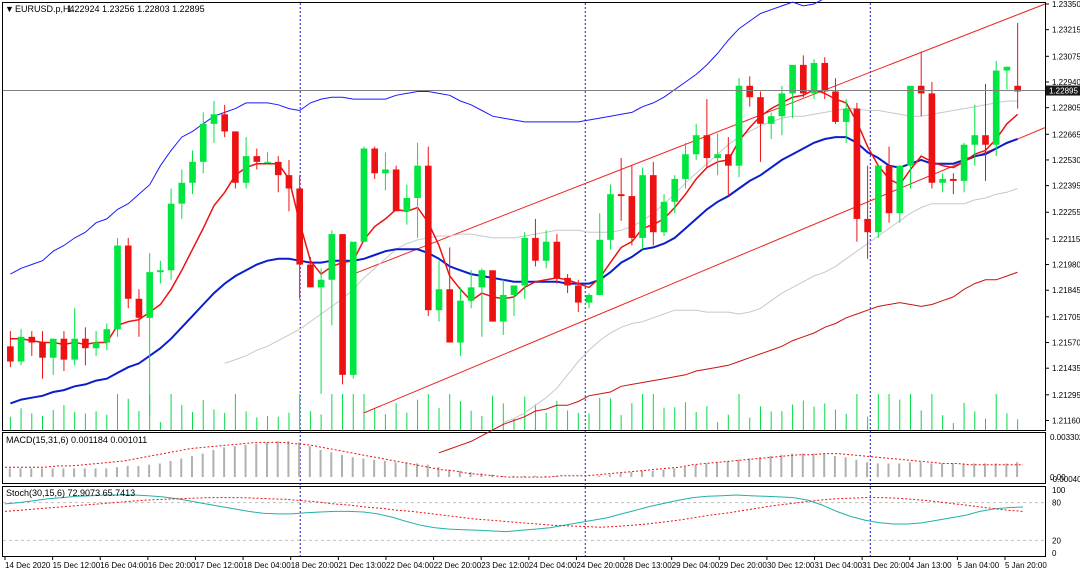 The height and width of the screenshot is (573, 1080). Describe the element at coordinates (9, 9) in the screenshot. I see `chart-symbol-arrow: ▼` at that location.